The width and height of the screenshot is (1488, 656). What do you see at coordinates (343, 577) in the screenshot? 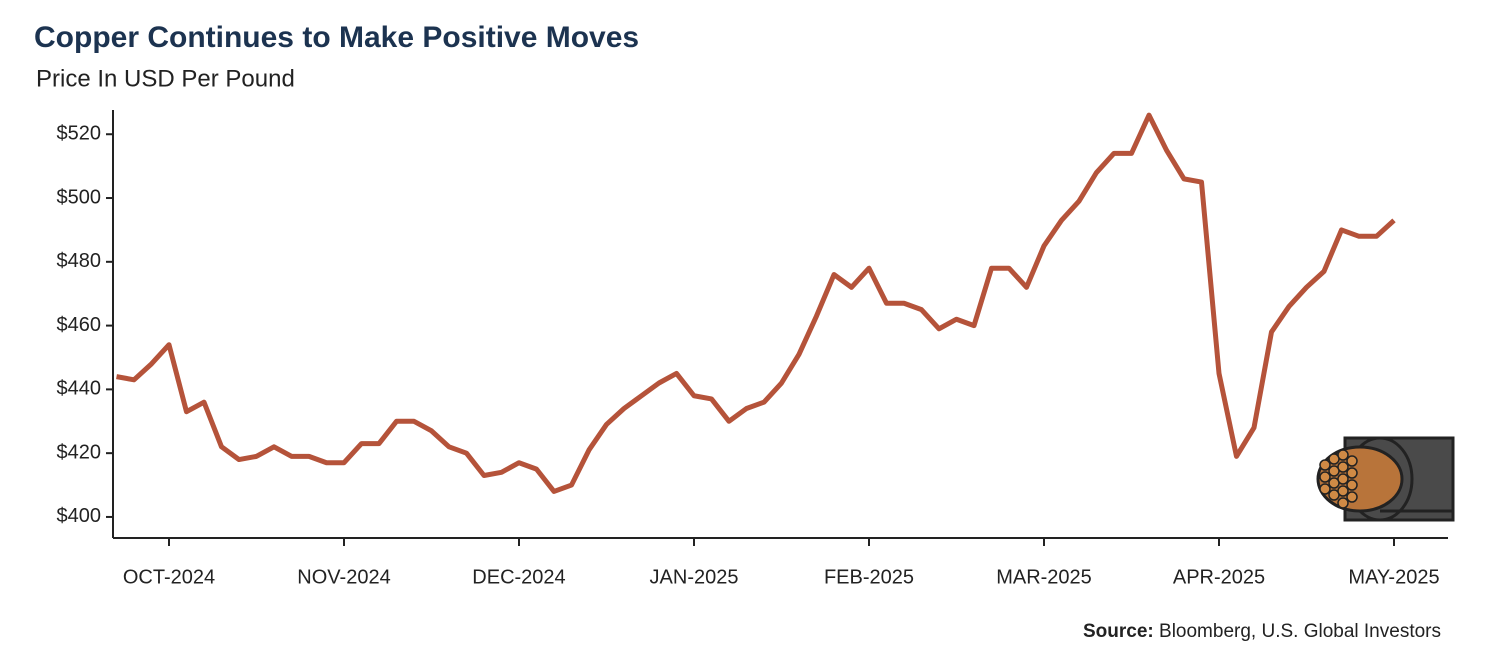
I see `x-tick-label: NOV-2024` at bounding box center [343, 577].